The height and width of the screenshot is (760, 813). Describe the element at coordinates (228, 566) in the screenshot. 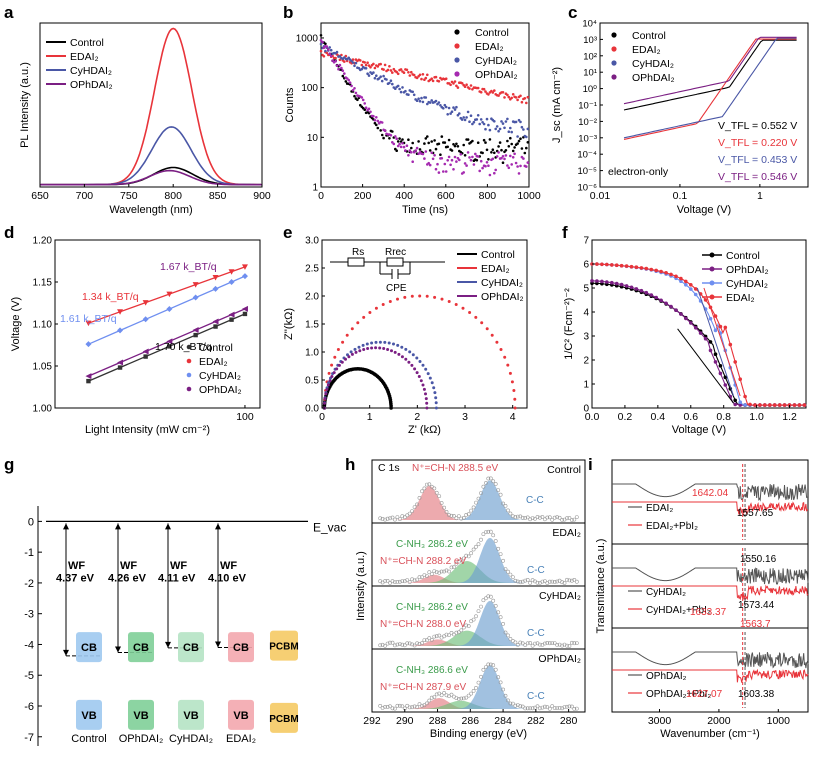

I see `wf-label: WF` at that location.